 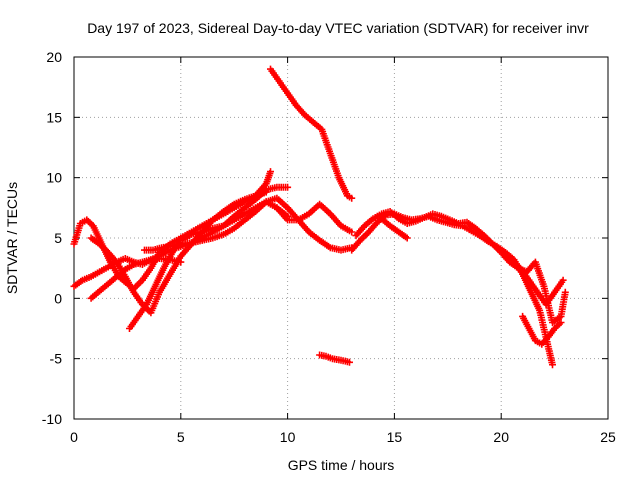 What do you see at coordinates (54, 57) in the screenshot?
I see `y-tick-label: 20` at bounding box center [54, 57].